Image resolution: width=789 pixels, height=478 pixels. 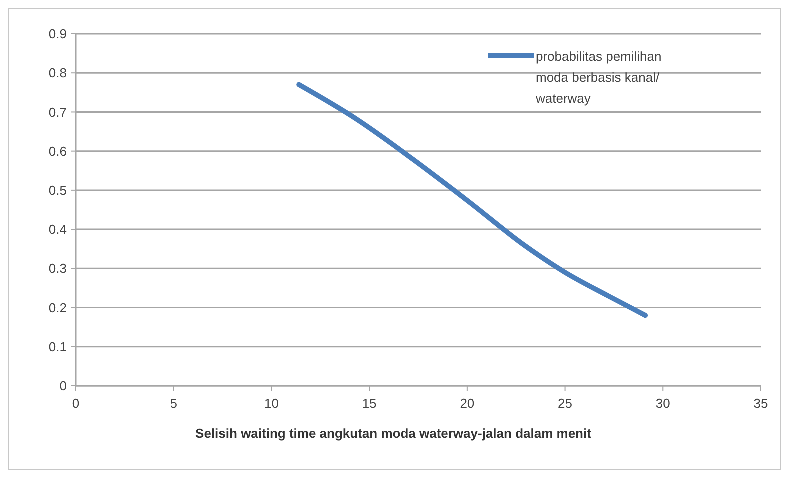 I want to click on x-tick-label: 15, so click(x=369, y=403).